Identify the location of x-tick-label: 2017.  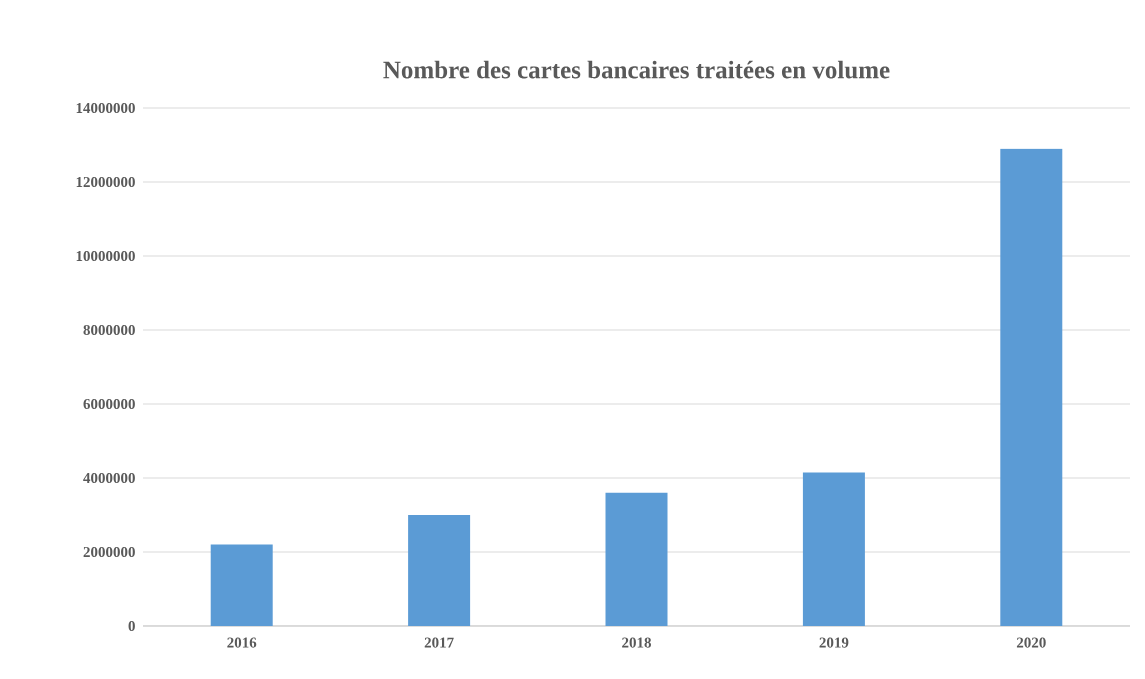
(439, 642).